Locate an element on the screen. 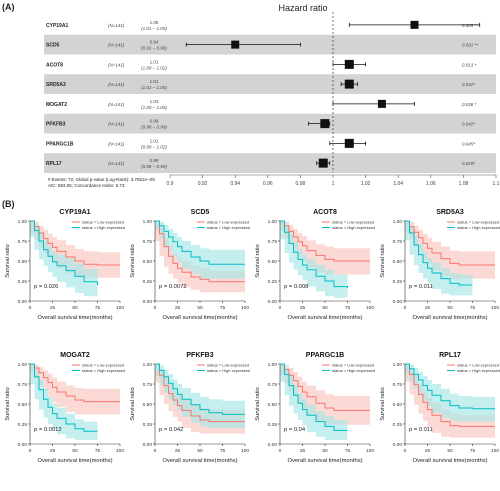 The height and width of the screenshot is (491, 500). km-p-value: p = 0.011 is located at coordinates (421, 287).